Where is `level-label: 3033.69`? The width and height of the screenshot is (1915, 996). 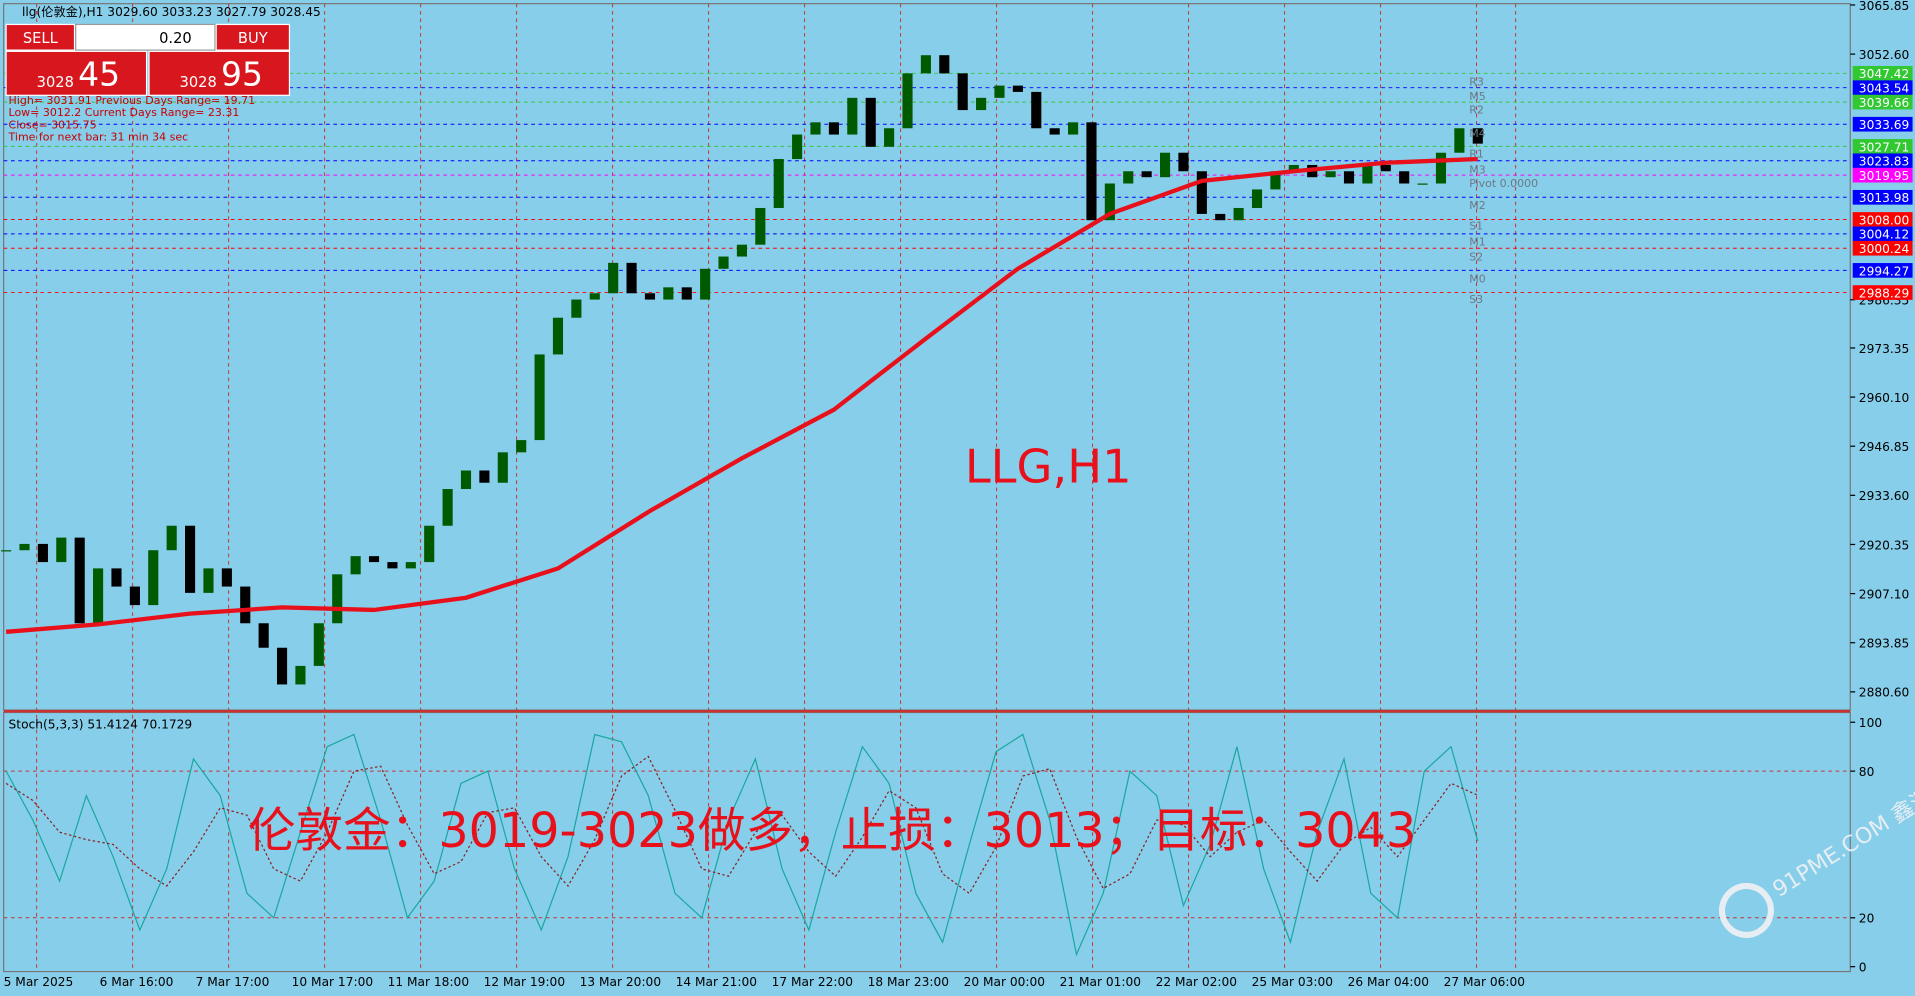 level-label: 3033.69 is located at coordinates (1884, 125).